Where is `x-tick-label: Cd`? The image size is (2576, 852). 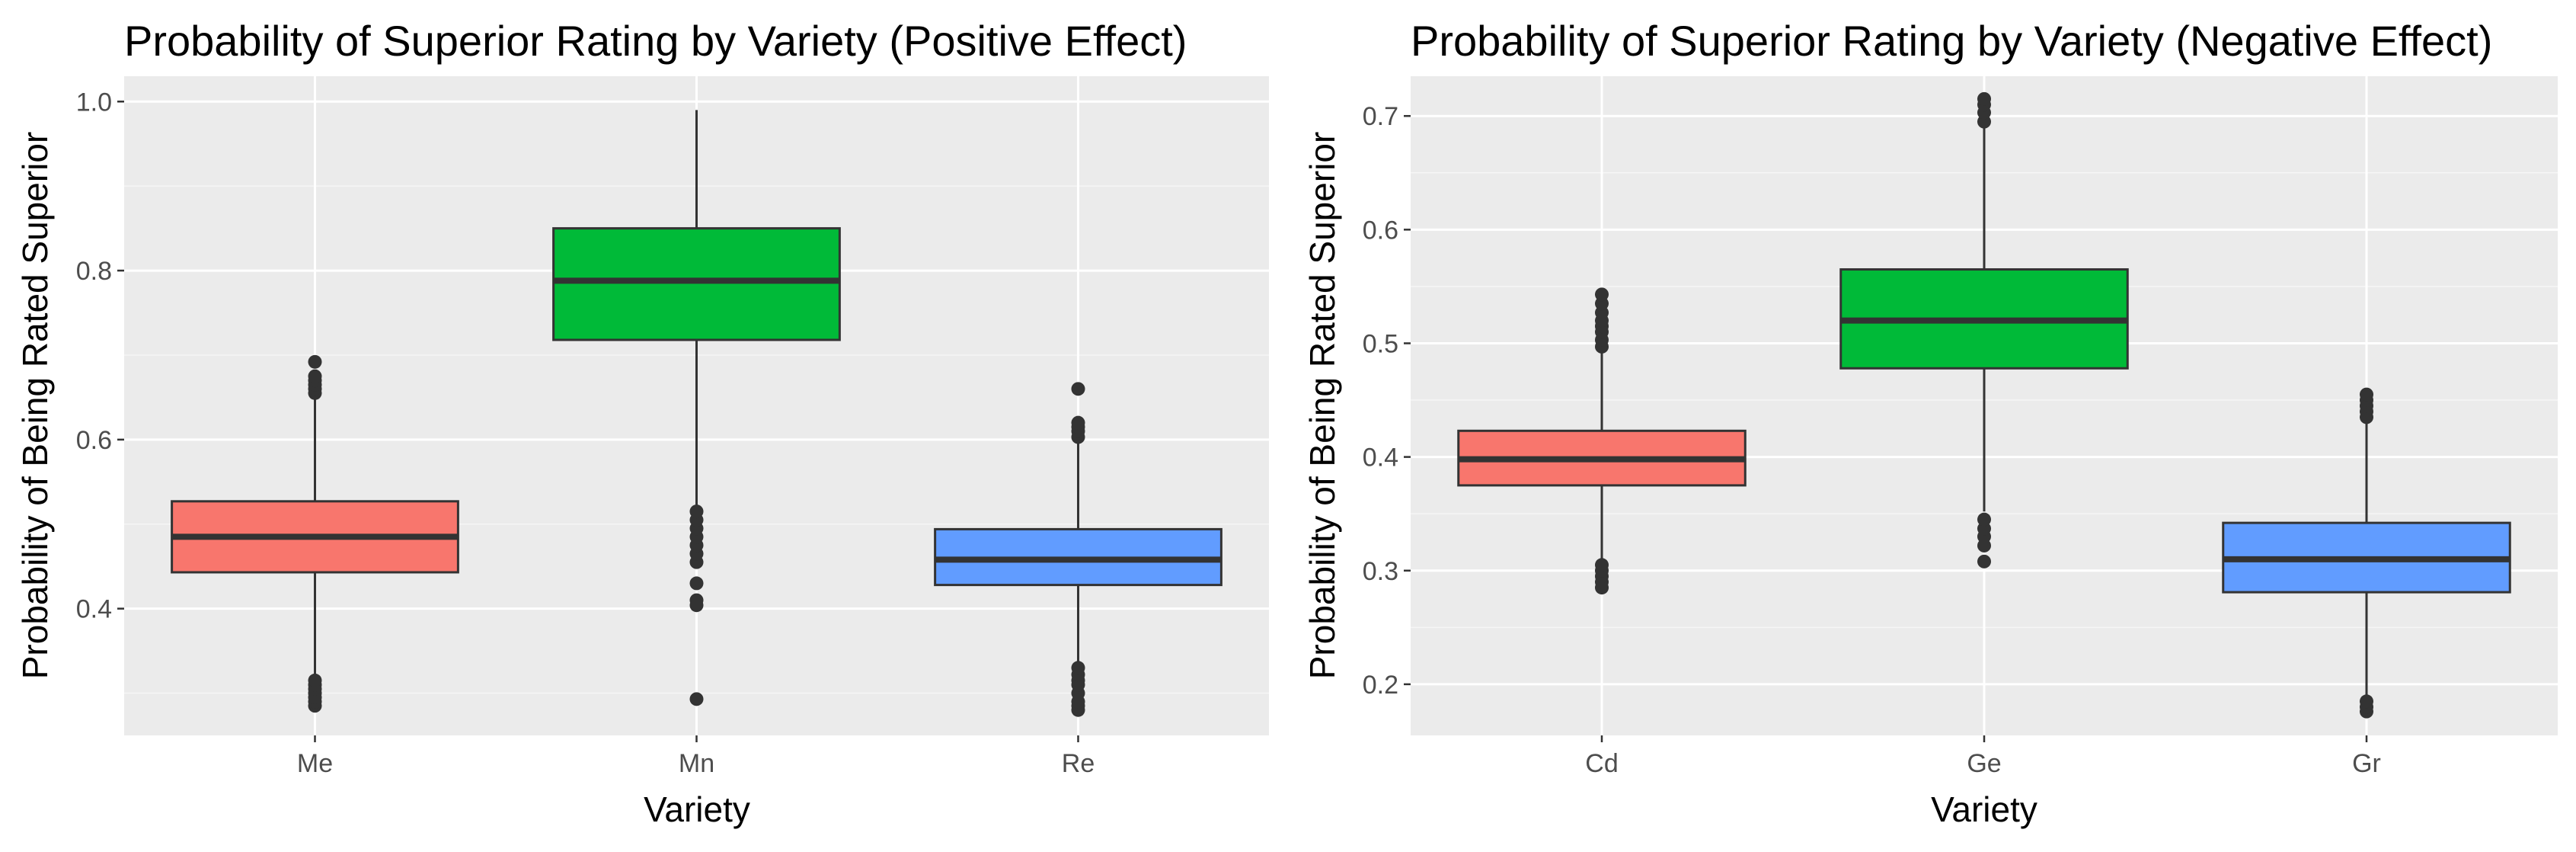 x-tick-label: Cd is located at coordinates (1602, 763).